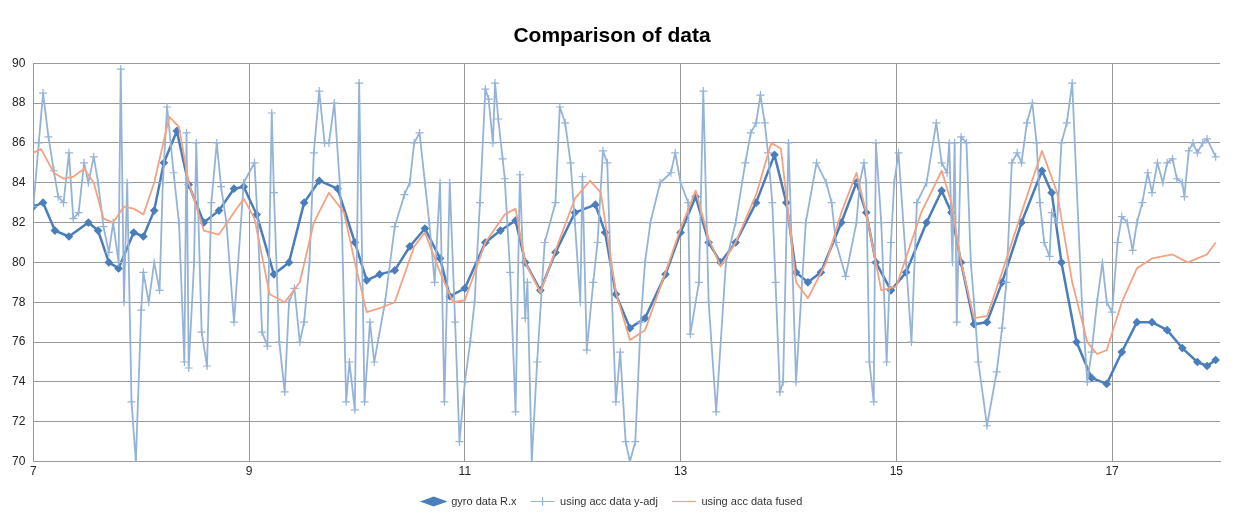  Describe the element at coordinates (18, 102) in the screenshot. I see `y-tick-label: 88` at that location.